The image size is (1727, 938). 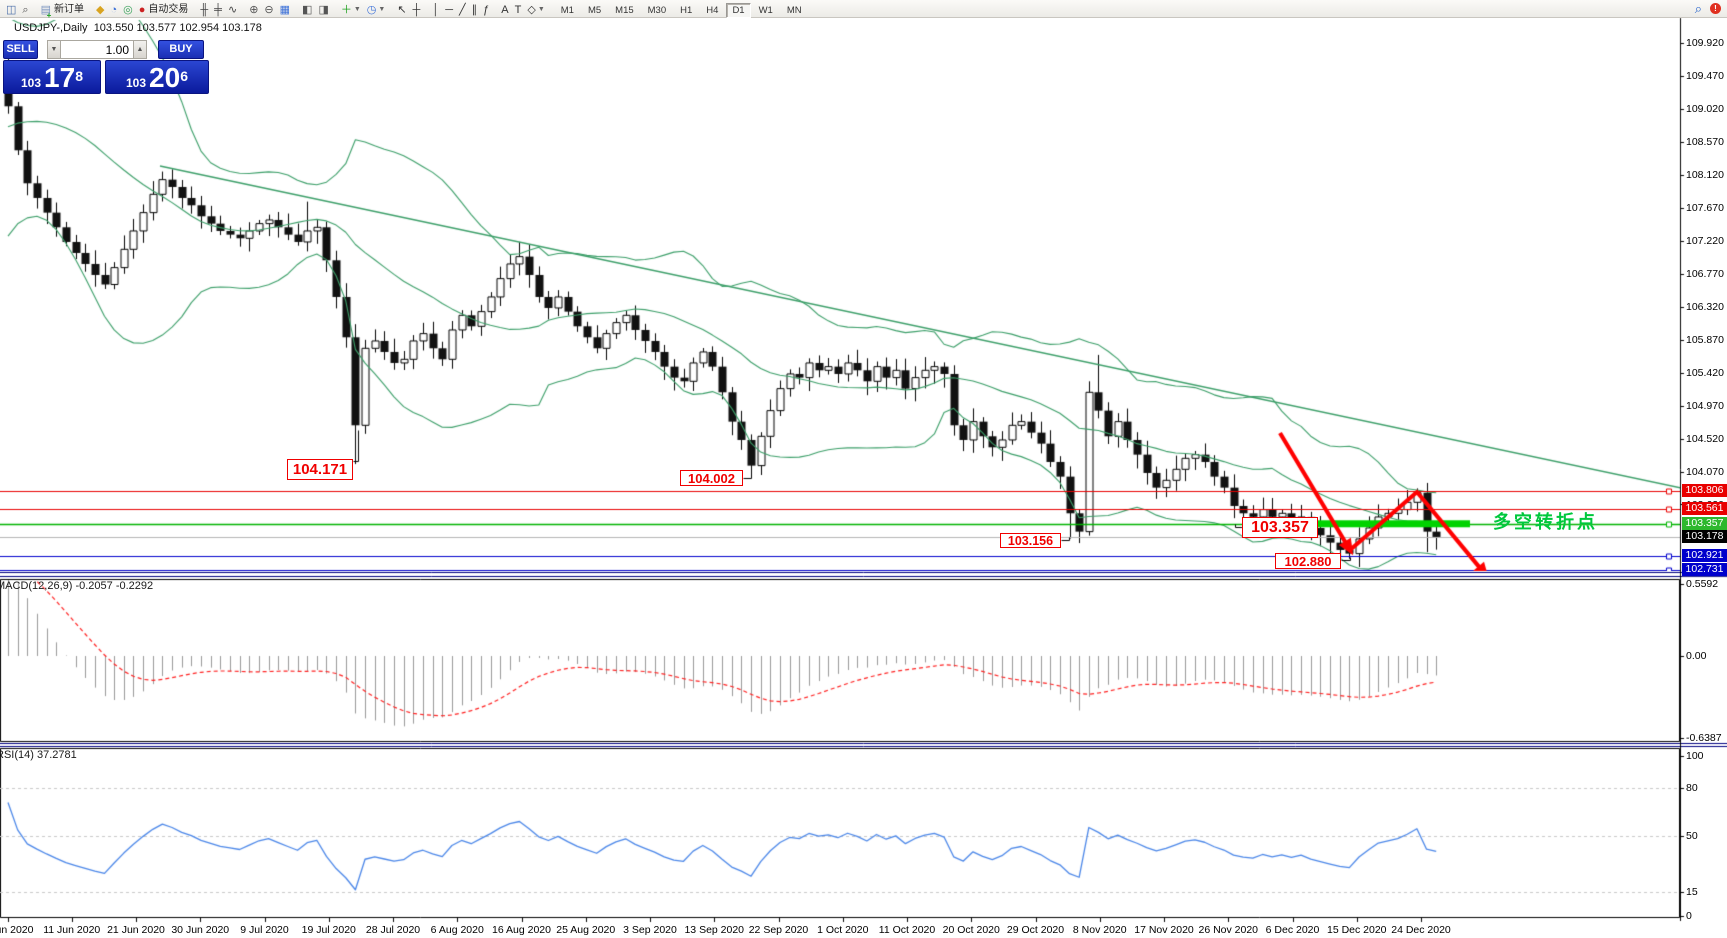 I want to click on price-axis-tick: 104.070, so click(x=1705, y=471).